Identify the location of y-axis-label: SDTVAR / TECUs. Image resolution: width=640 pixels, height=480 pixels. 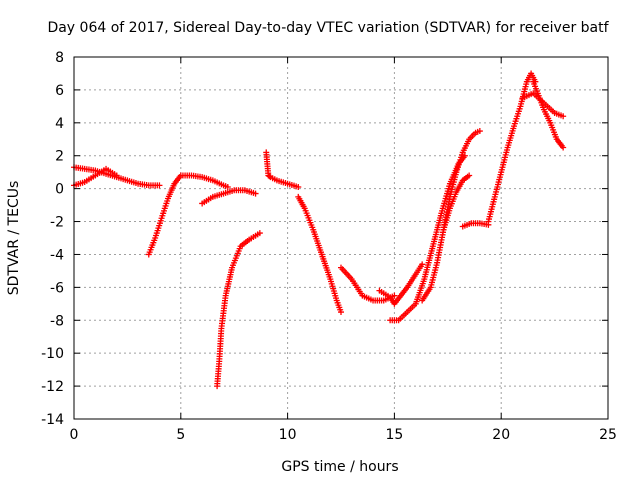
(14, 238).